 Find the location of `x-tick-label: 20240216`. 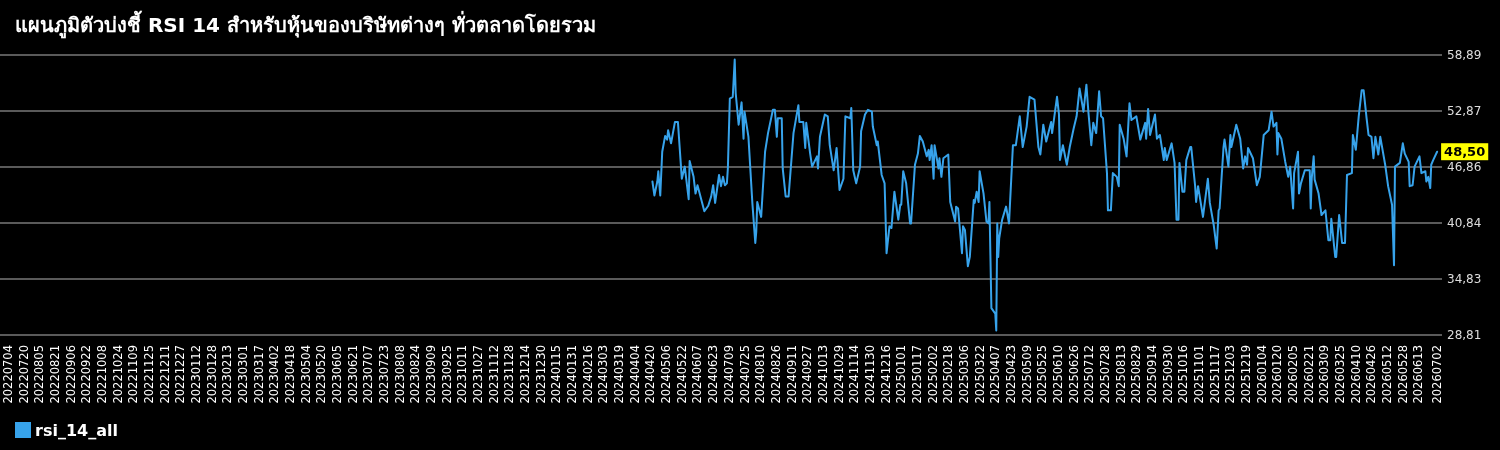

x-tick-label: 20240216 is located at coordinates (587, 374).